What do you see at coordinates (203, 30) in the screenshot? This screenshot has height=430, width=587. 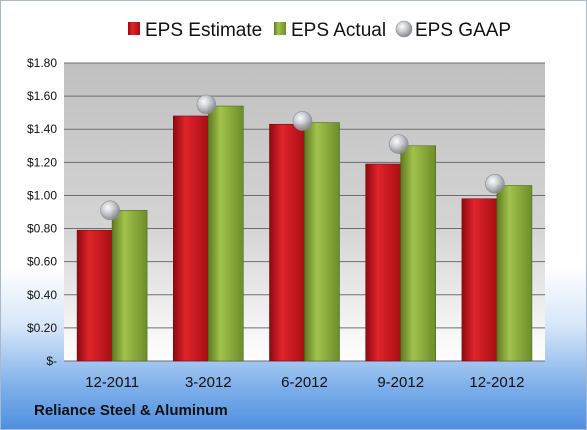 I see `legend-eps-estimate-label: EPS Estimate` at bounding box center [203, 30].